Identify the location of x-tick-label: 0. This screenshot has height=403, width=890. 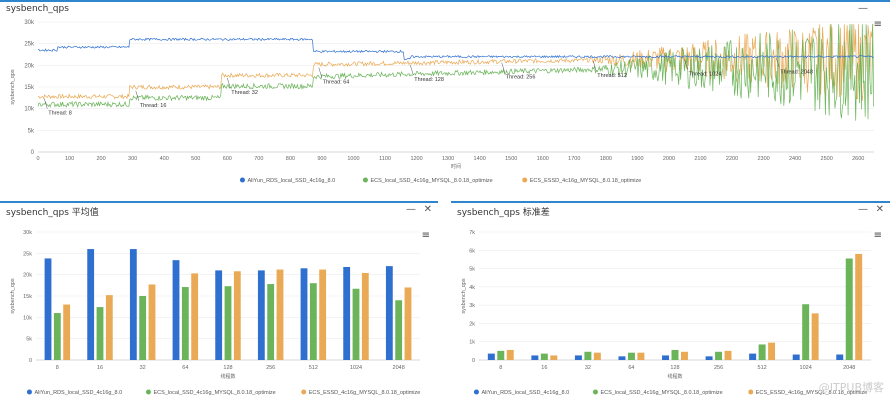
(37, 159).